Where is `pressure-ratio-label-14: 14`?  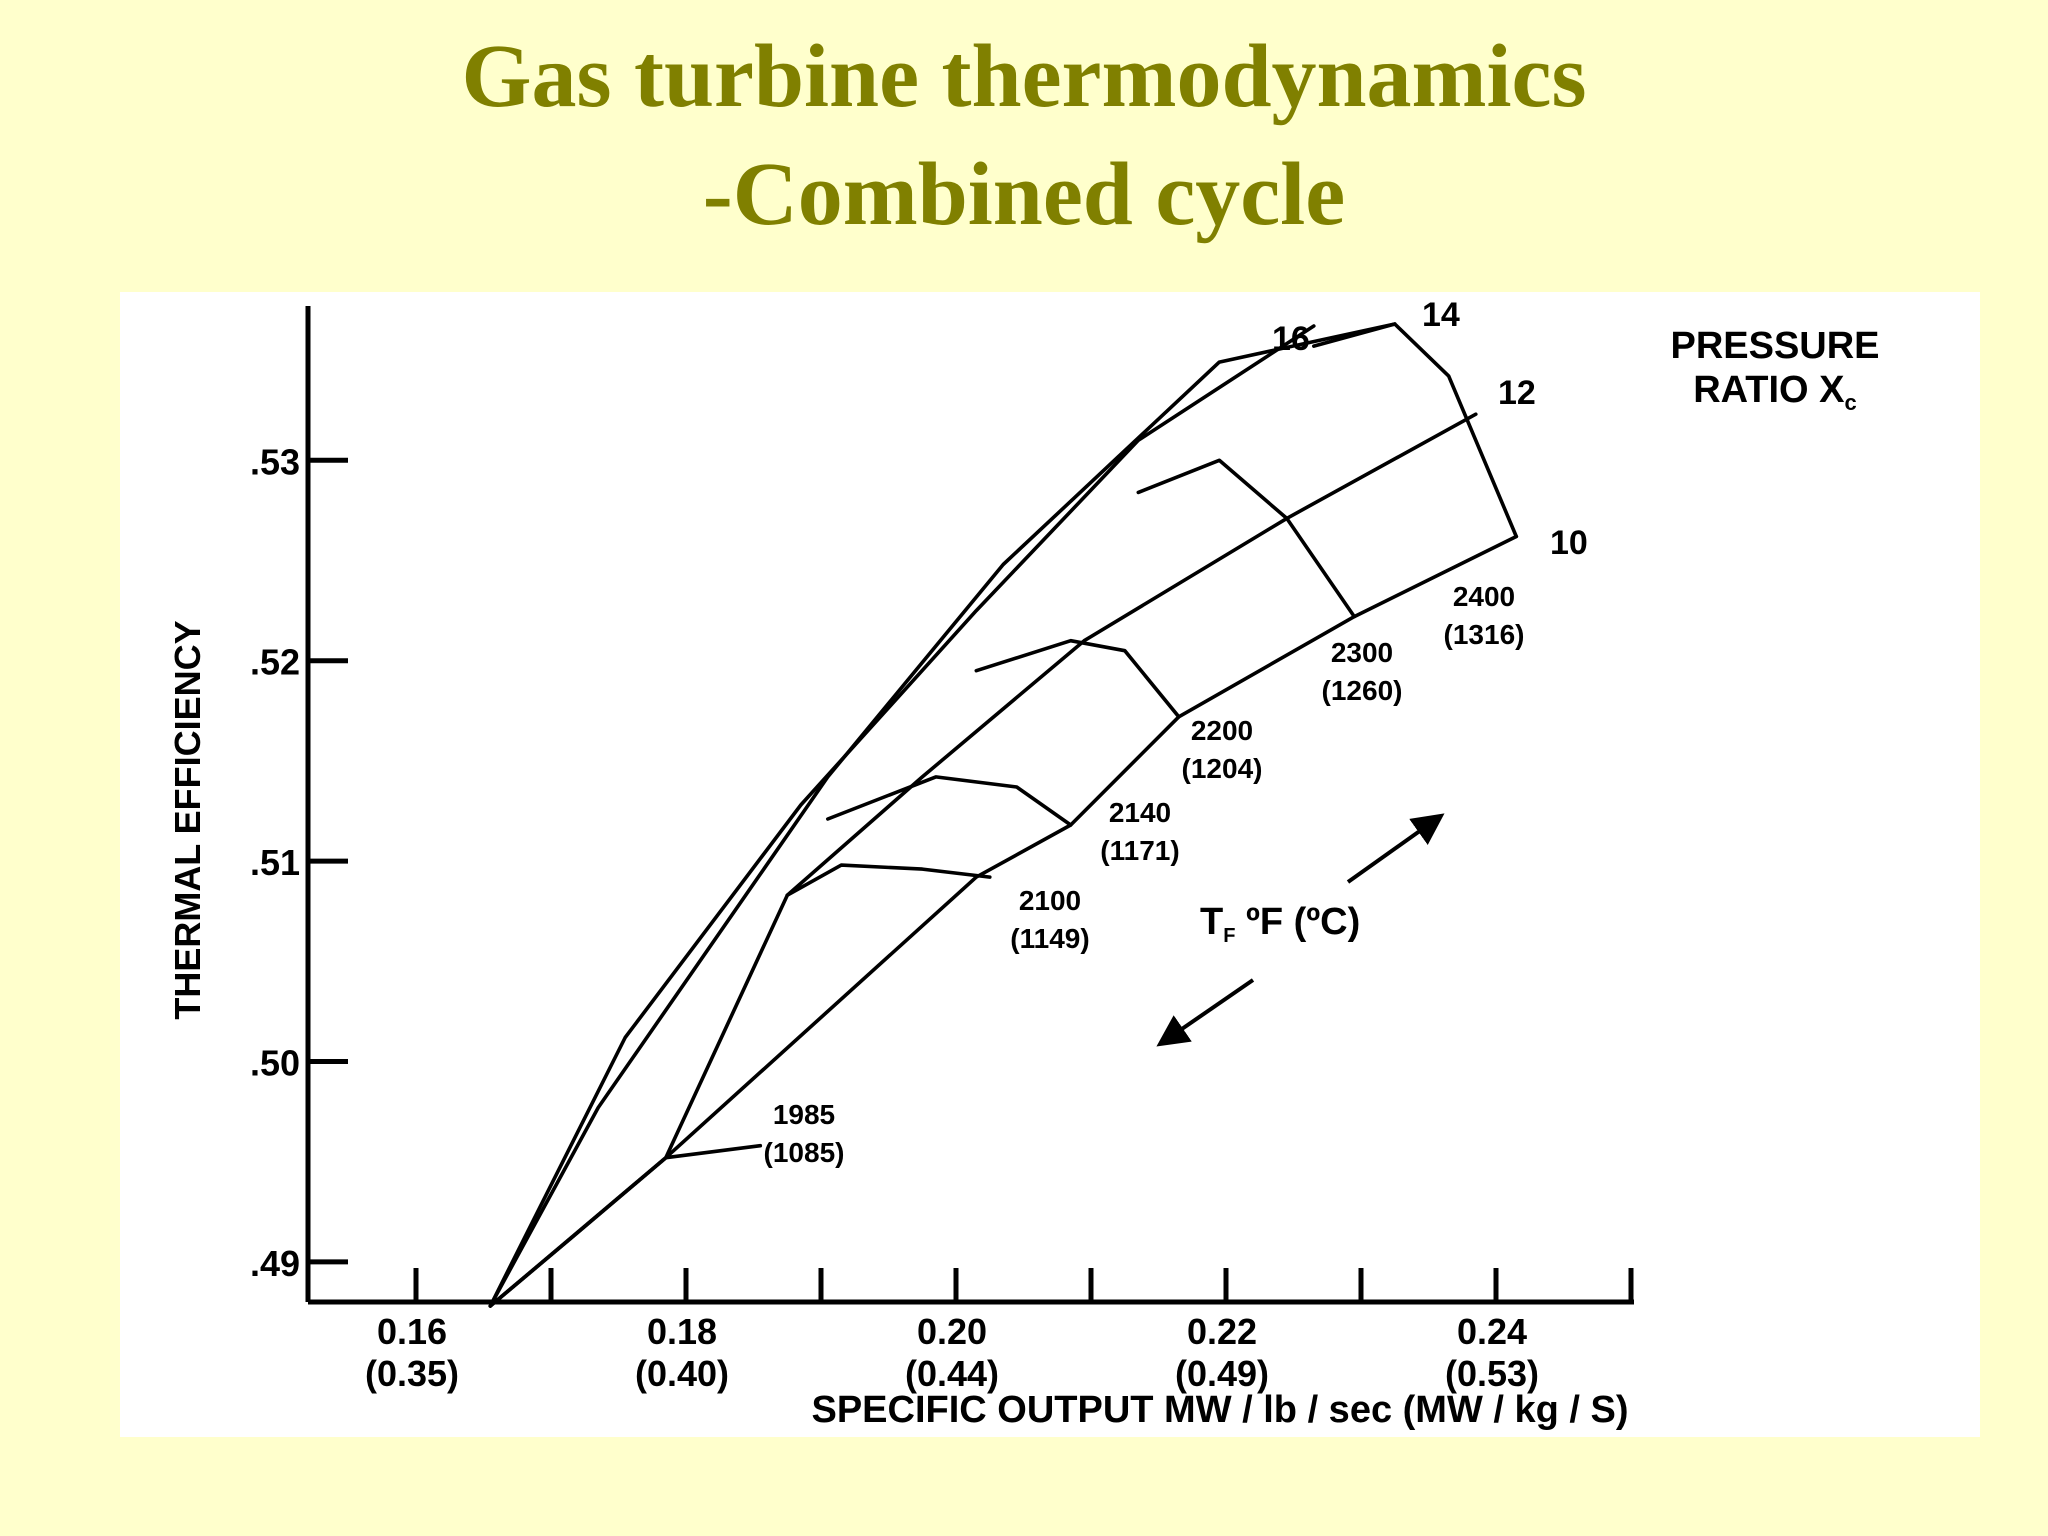 pressure-ratio-label-14: 14 is located at coordinates (1441, 315).